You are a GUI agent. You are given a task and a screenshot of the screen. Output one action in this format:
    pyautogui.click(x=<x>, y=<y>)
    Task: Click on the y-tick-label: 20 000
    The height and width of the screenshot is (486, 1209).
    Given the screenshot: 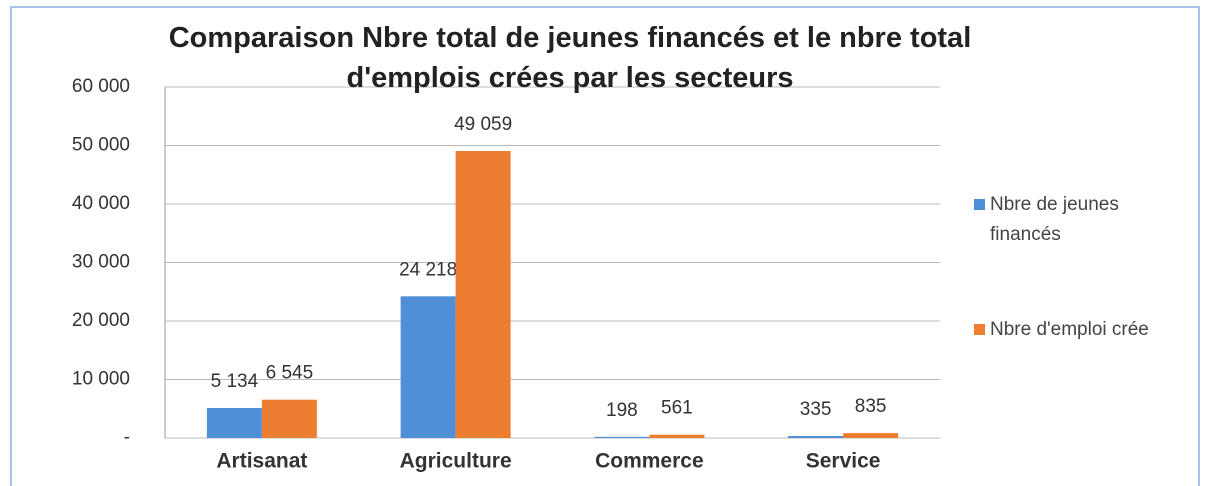 What is the action you would take?
    pyautogui.click(x=101, y=320)
    